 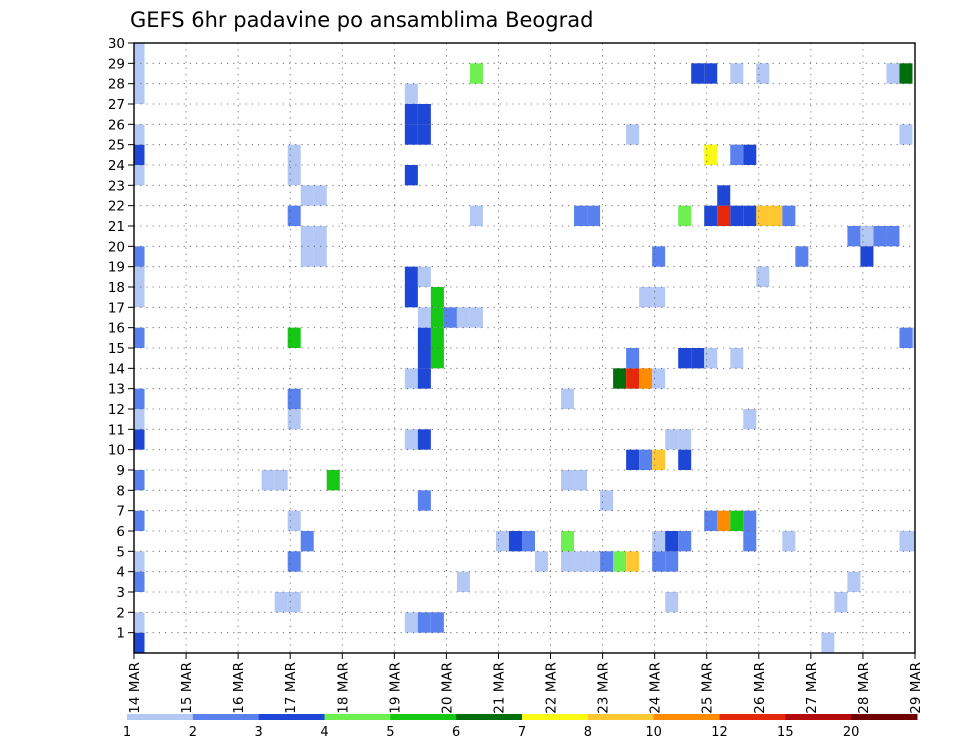 I want to click on chart-title: GEFS 6hr padavine po ansamblima Beograd, so click(x=361, y=20).